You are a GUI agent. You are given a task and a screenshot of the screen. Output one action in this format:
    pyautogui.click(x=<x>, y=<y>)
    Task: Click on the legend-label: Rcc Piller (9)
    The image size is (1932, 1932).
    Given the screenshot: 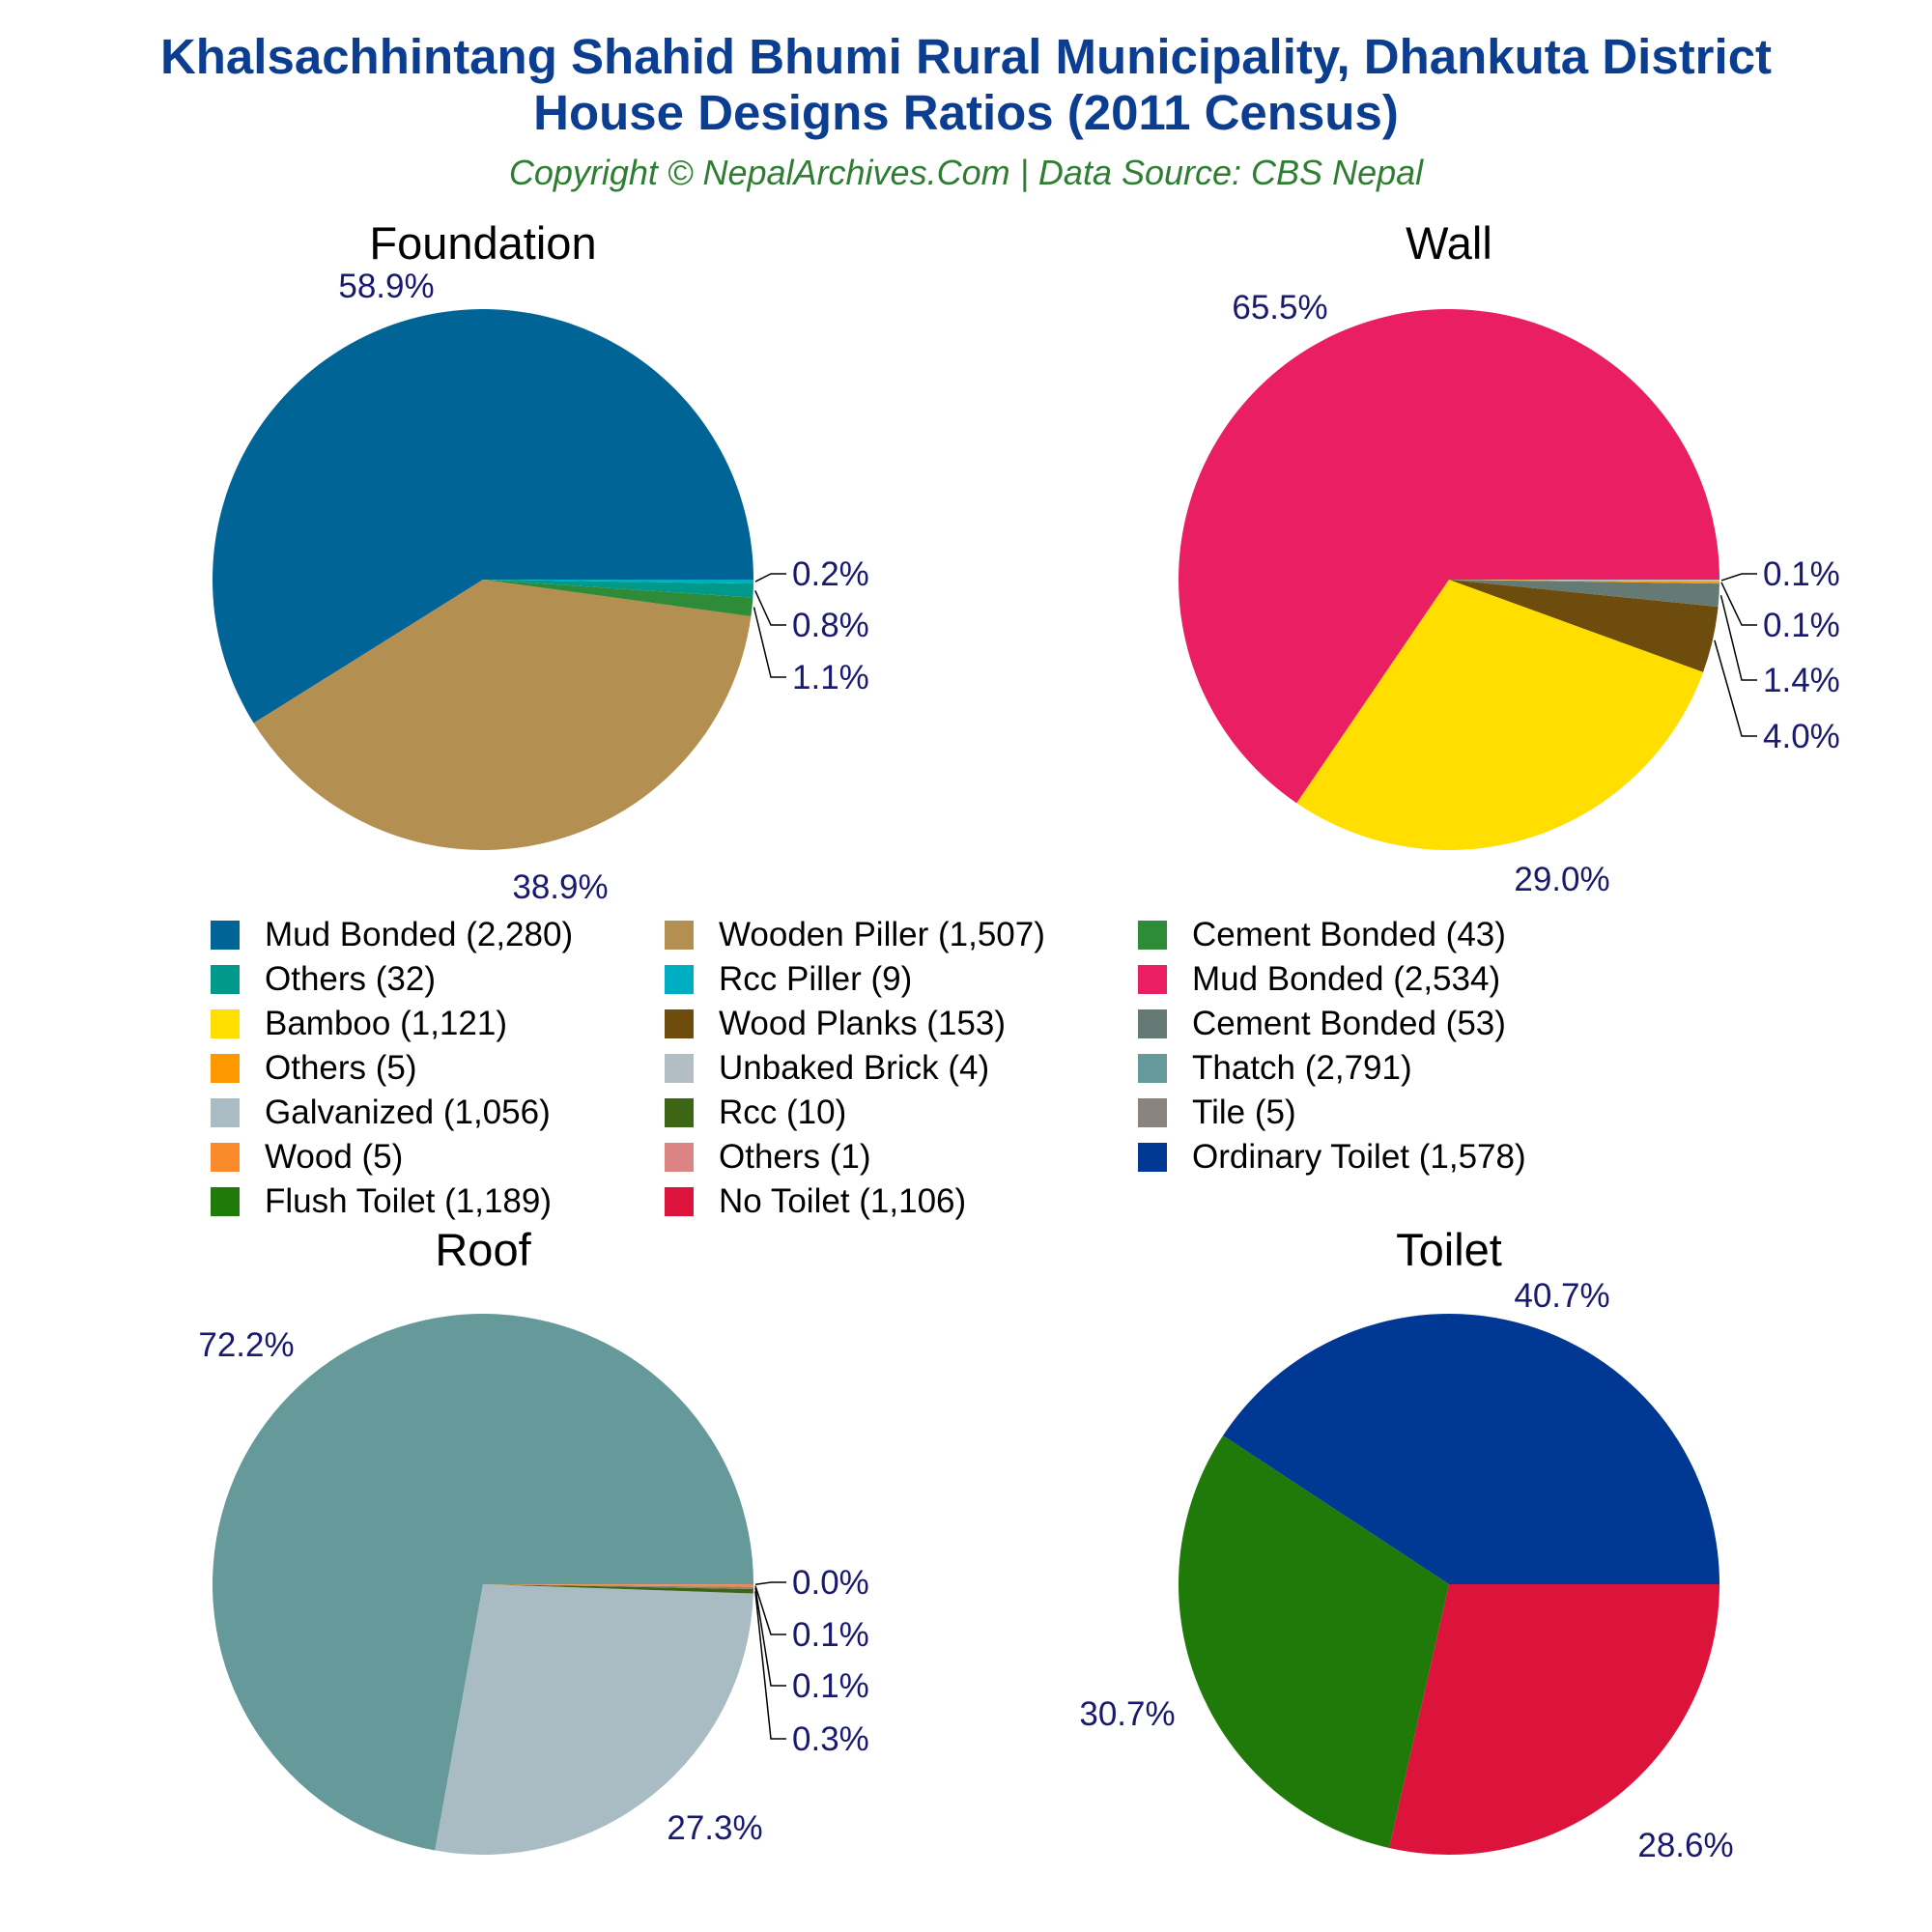 What is the action you would take?
    pyautogui.click(x=816, y=979)
    